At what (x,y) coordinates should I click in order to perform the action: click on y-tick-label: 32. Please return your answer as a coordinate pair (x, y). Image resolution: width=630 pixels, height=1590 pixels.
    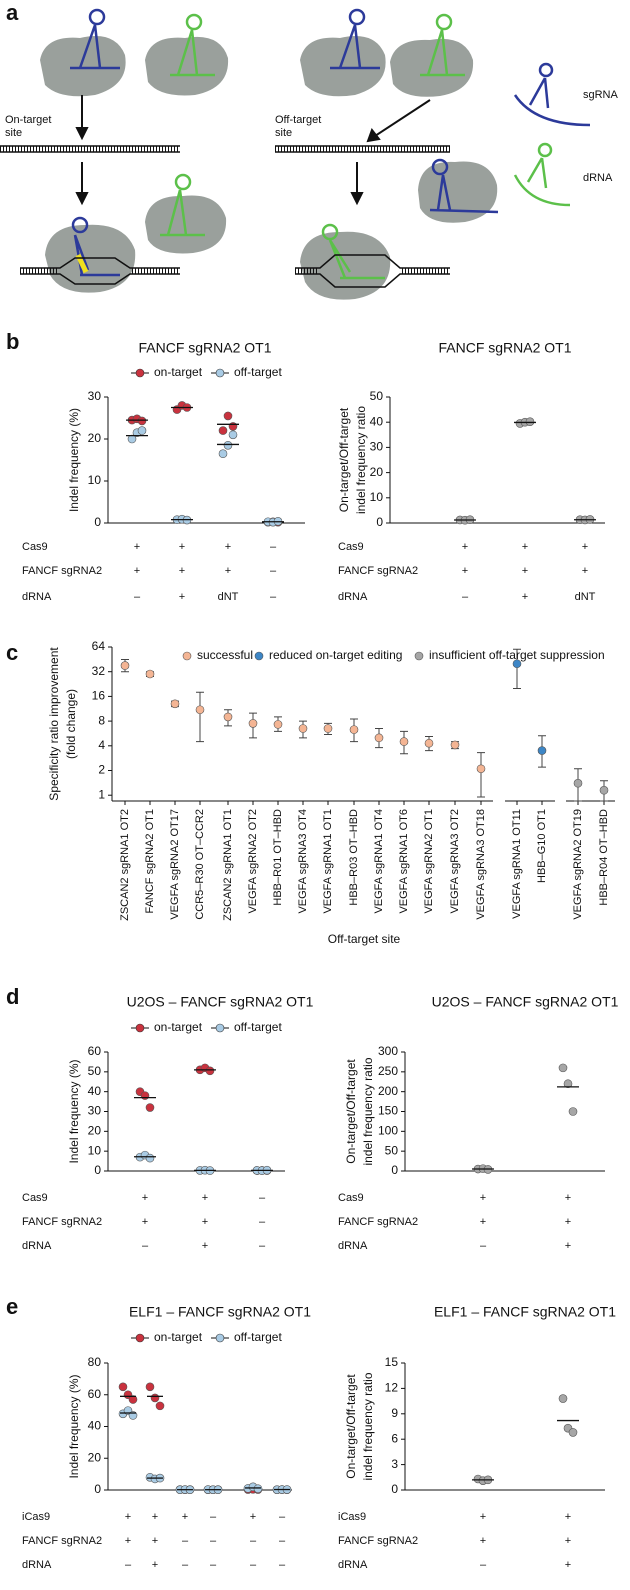
    Looking at the image, I should click on (99, 671).